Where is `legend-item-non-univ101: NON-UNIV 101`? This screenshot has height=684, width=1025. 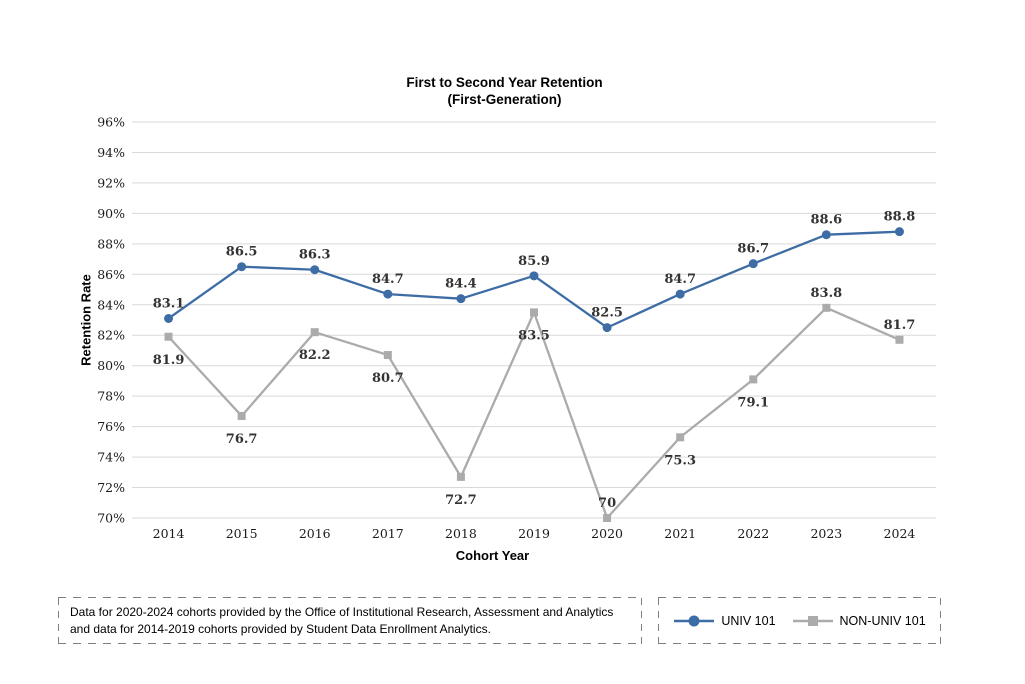 legend-item-non-univ101: NON-UNIV 101 is located at coordinates (859, 621).